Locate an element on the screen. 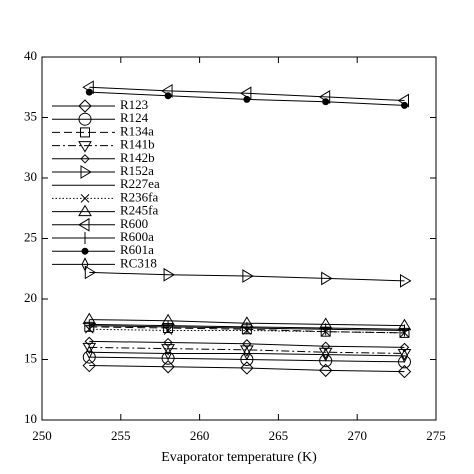 The height and width of the screenshot is (474, 474). legend-label: R141b is located at coordinates (137, 144).